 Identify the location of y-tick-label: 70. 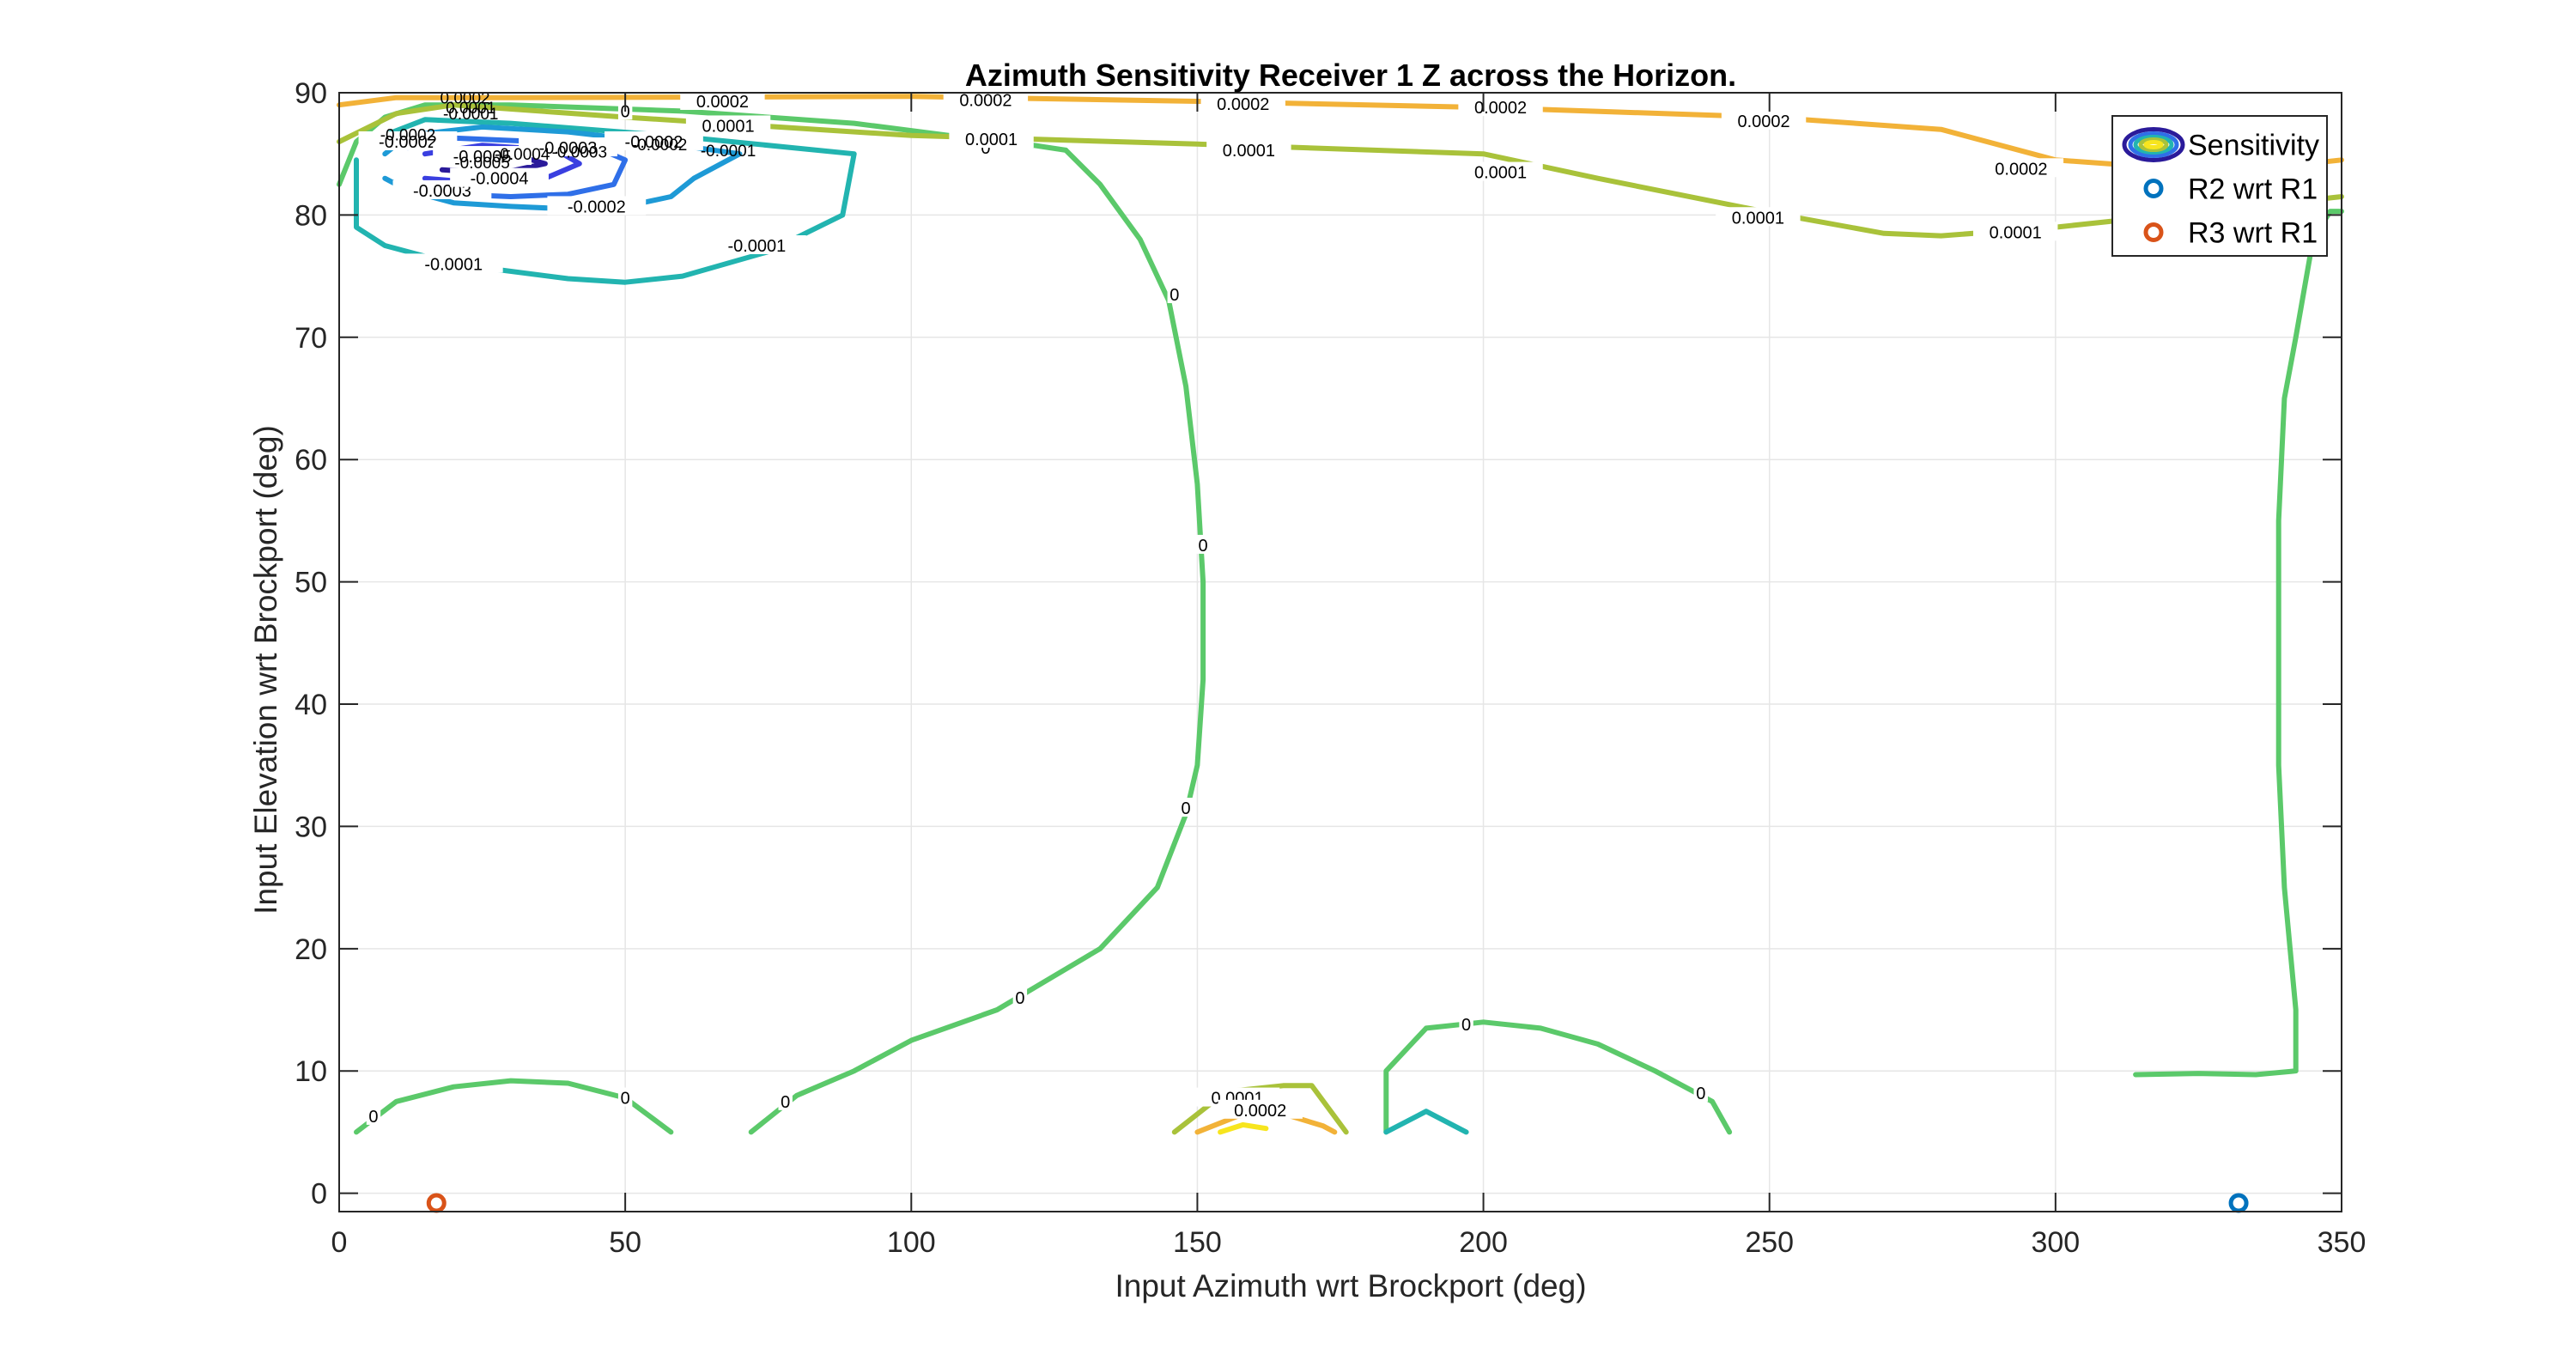
(311, 338).